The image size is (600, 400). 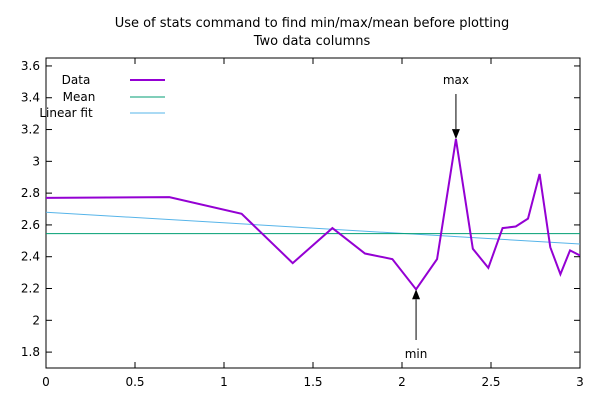 What do you see at coordinates (30, 352) in the screenshot?
I see `y-tick-label: 1.8` at bounding box center [30, 352].